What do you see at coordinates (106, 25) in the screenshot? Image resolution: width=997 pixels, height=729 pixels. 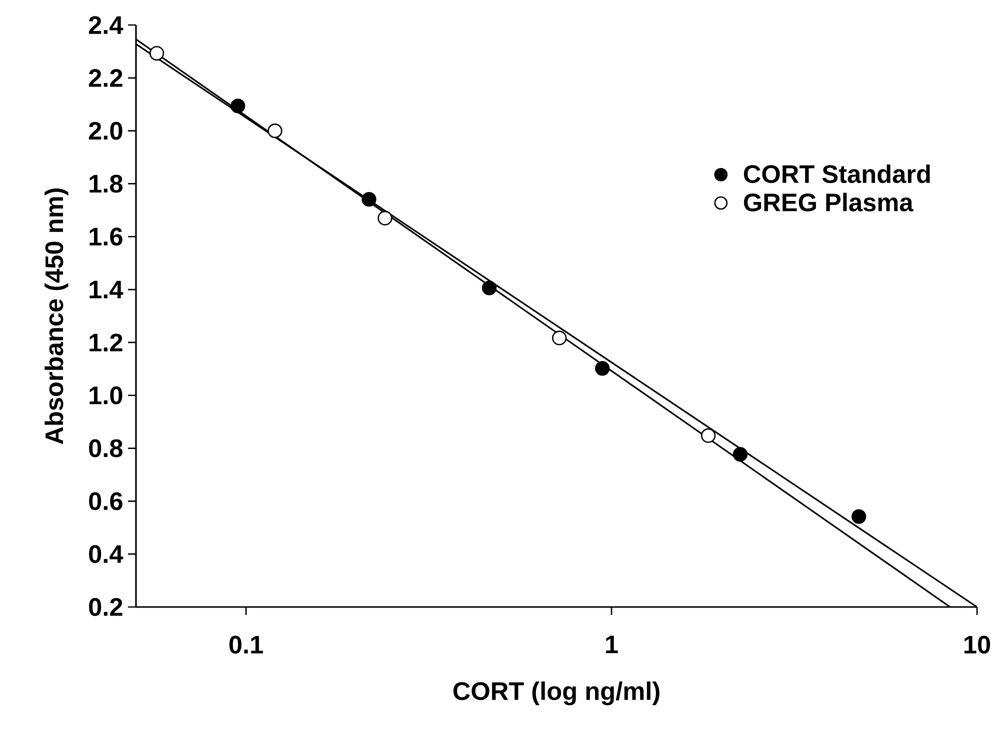 I see `y-tick-label: 2.4` at bounding box center [106, 25].